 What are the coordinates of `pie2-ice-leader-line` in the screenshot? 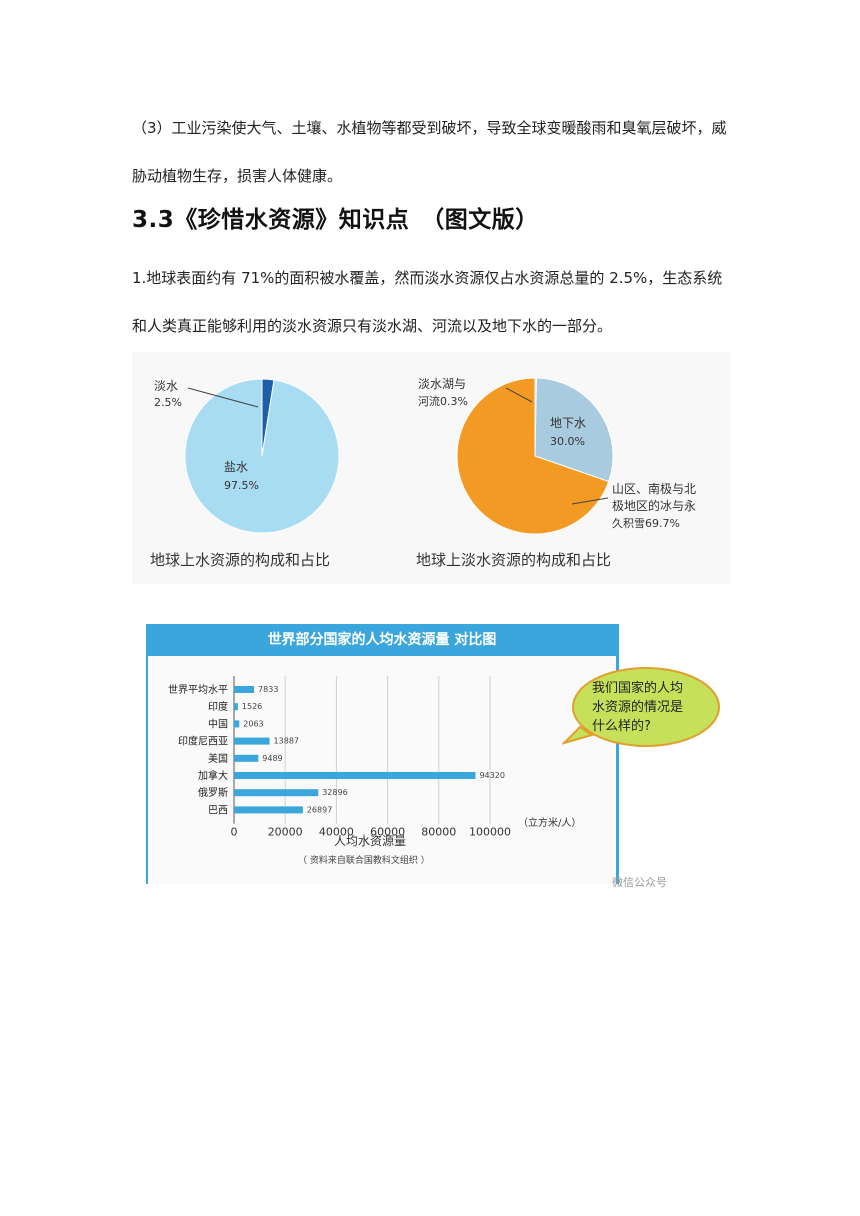 It's located at (590, 501).